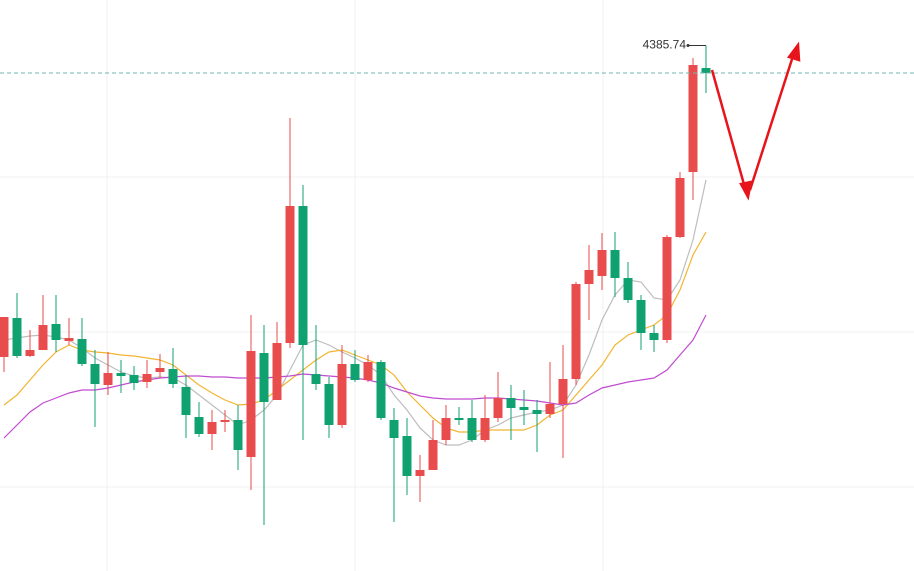 The width and height of the screenshot is (914, 571). I want to click on forecast-arrows, so click(755, 121).